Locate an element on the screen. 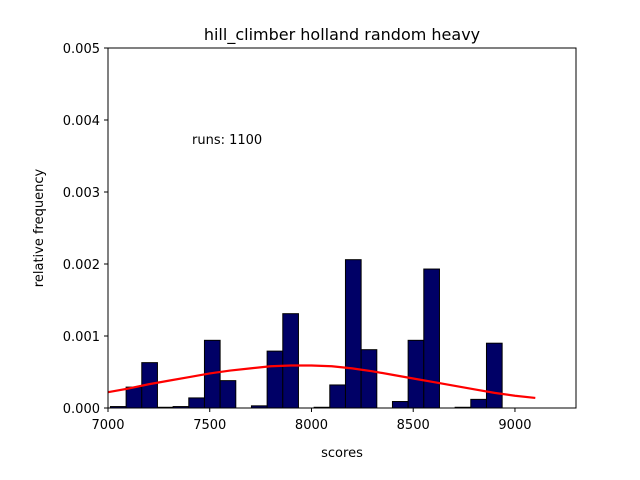  x-axis-ticks: 7000 7500 8000 8500 9000 is located at coordinates (311, 420).